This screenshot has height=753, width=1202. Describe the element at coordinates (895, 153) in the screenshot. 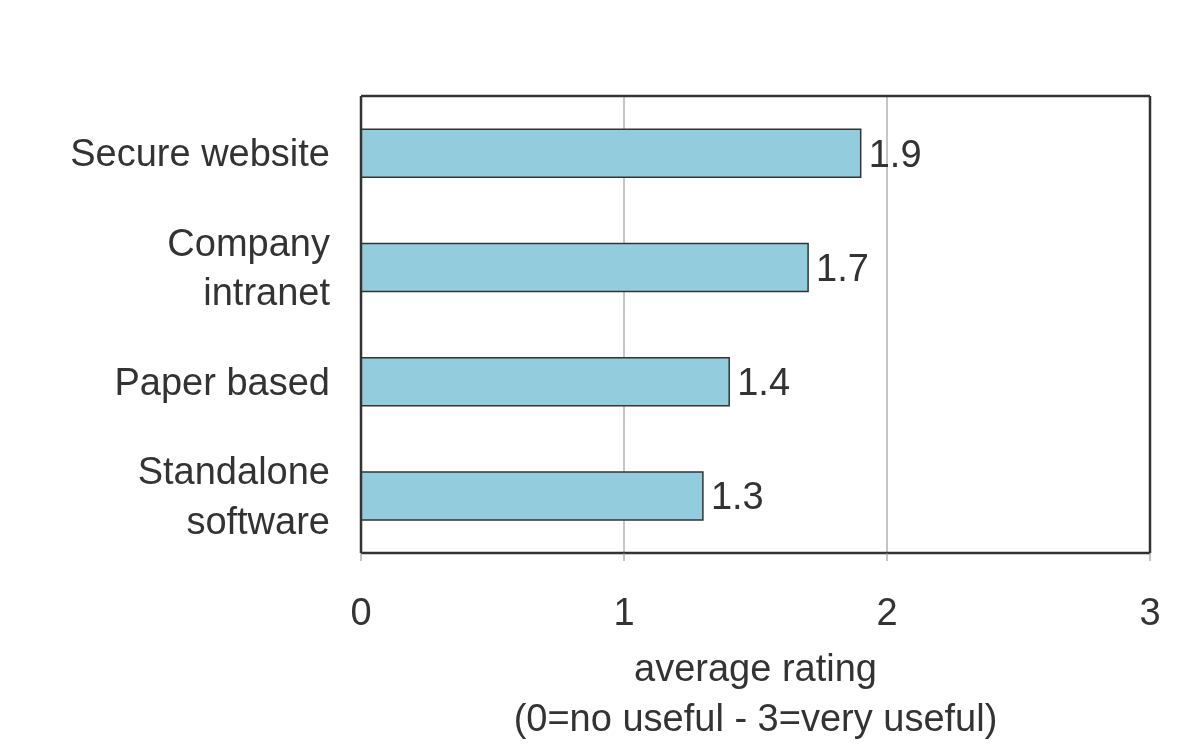

I see `data-label: 1.9` at that location.